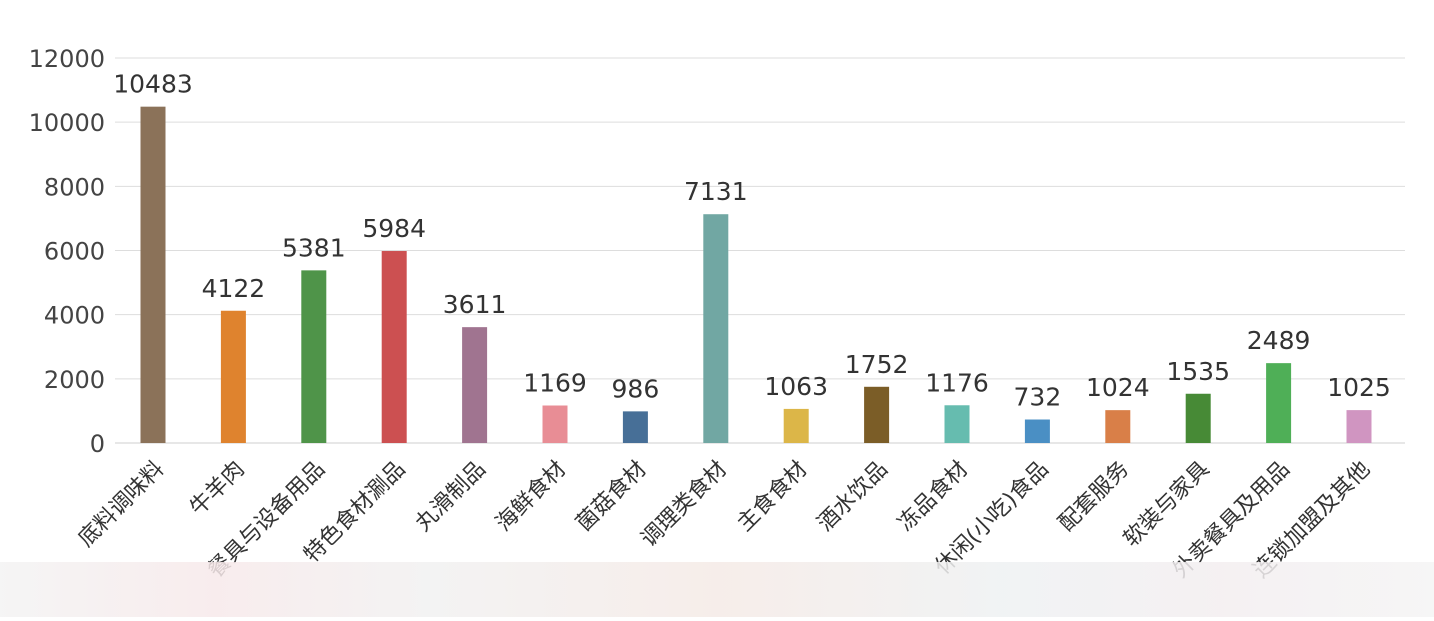 Image resolution: width=1434 pixels, height=621 pixels. Describe the element at coordinates (717, 589) in the screenshot. I see `background-photo-strip` at that location.